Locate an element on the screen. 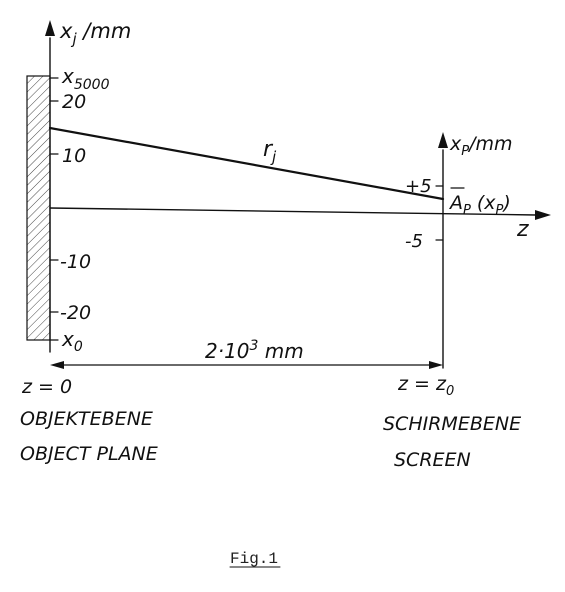 The width and height of the screenshot is (565, 592). tick-label-minus5: -5 is located at coordinates (414, 241).